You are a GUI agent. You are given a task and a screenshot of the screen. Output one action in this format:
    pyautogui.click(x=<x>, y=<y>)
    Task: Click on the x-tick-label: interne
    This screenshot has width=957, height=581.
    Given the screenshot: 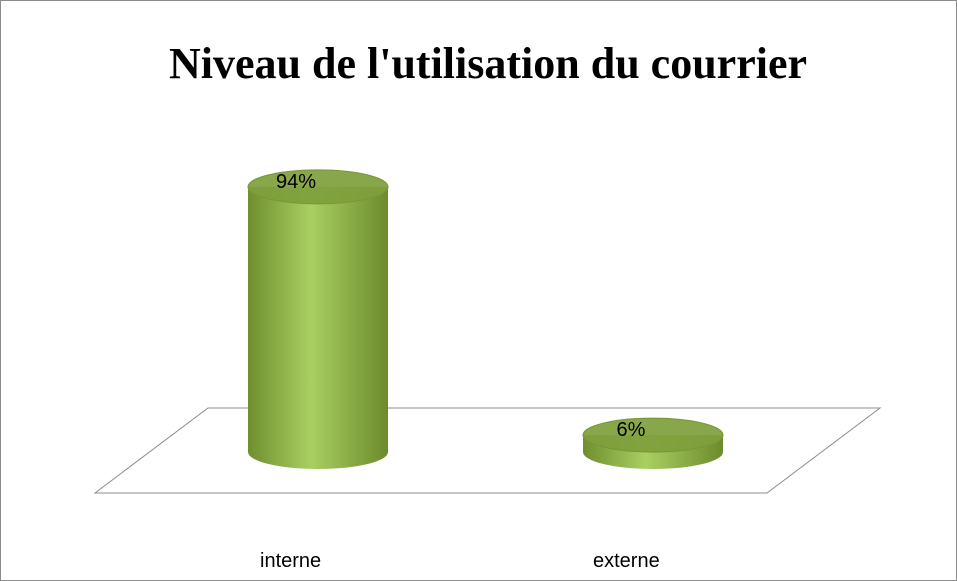 What is the action you would take?
    pyautogui.click(x=290, y=561)
    